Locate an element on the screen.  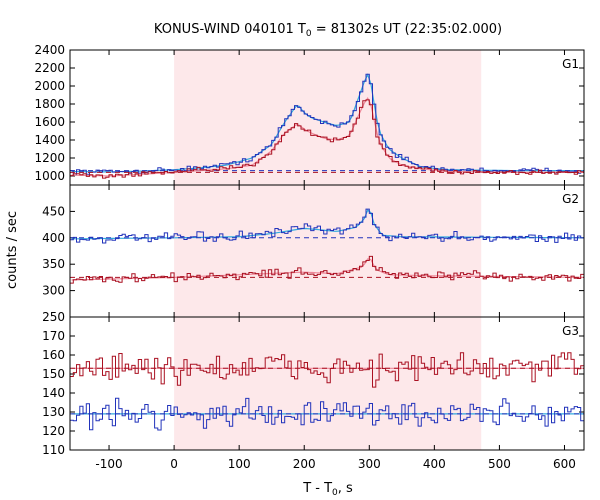
y-tick-label: 350 is located at coordinates (53, 264).